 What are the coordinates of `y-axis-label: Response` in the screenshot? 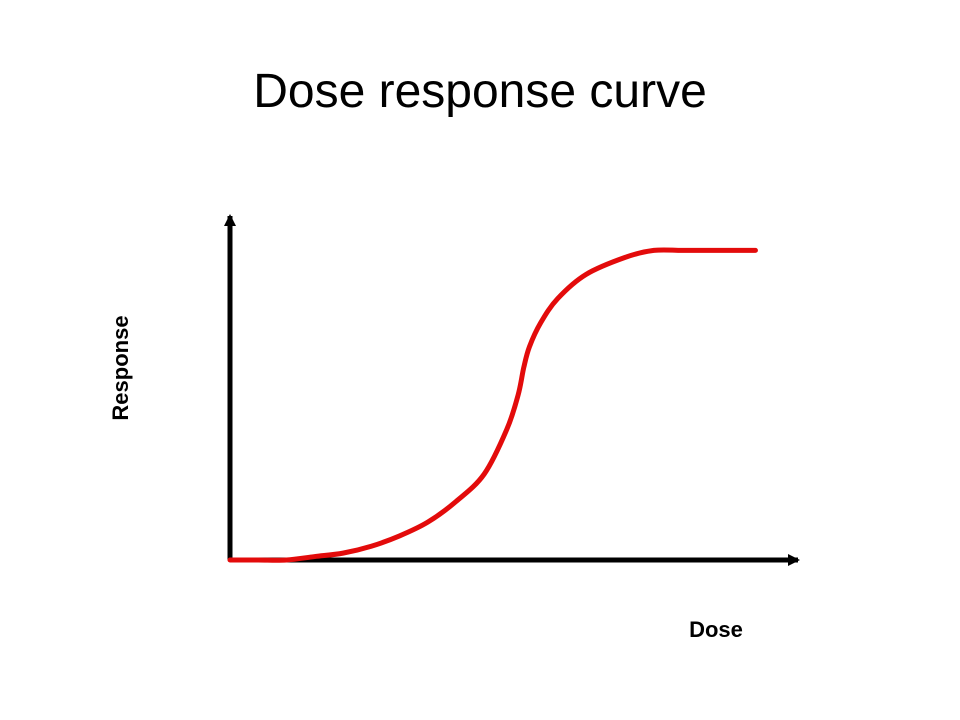 It's located at (120, 367).